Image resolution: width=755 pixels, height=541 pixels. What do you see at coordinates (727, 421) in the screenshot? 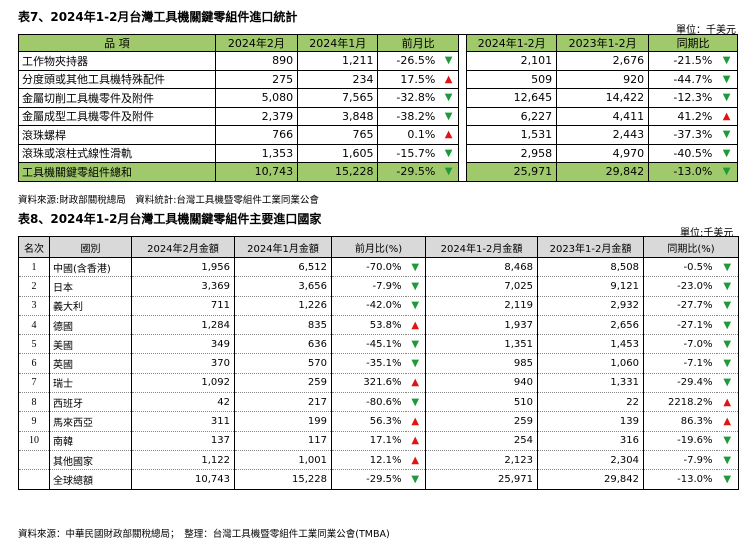
I see `row-yoy-arrow: ▲` at bounding box center [727, 421].